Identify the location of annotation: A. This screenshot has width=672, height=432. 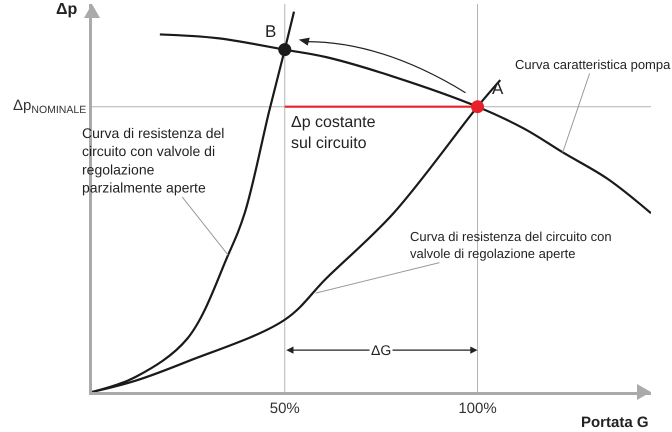
(498, 88).